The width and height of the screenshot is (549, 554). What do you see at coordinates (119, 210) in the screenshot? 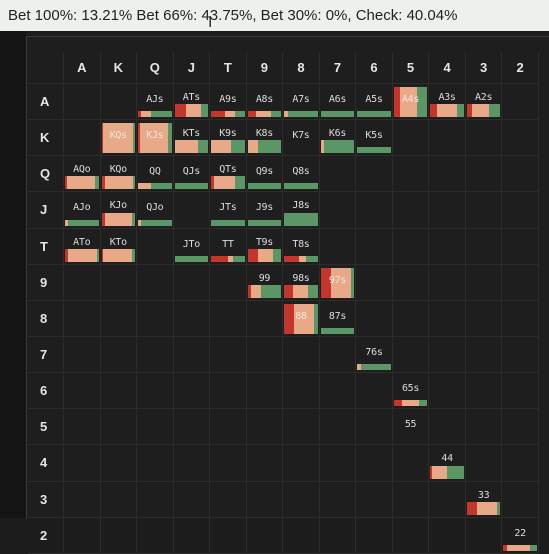
I see `hand-cell: KJo` at bounding box center [119, 210].